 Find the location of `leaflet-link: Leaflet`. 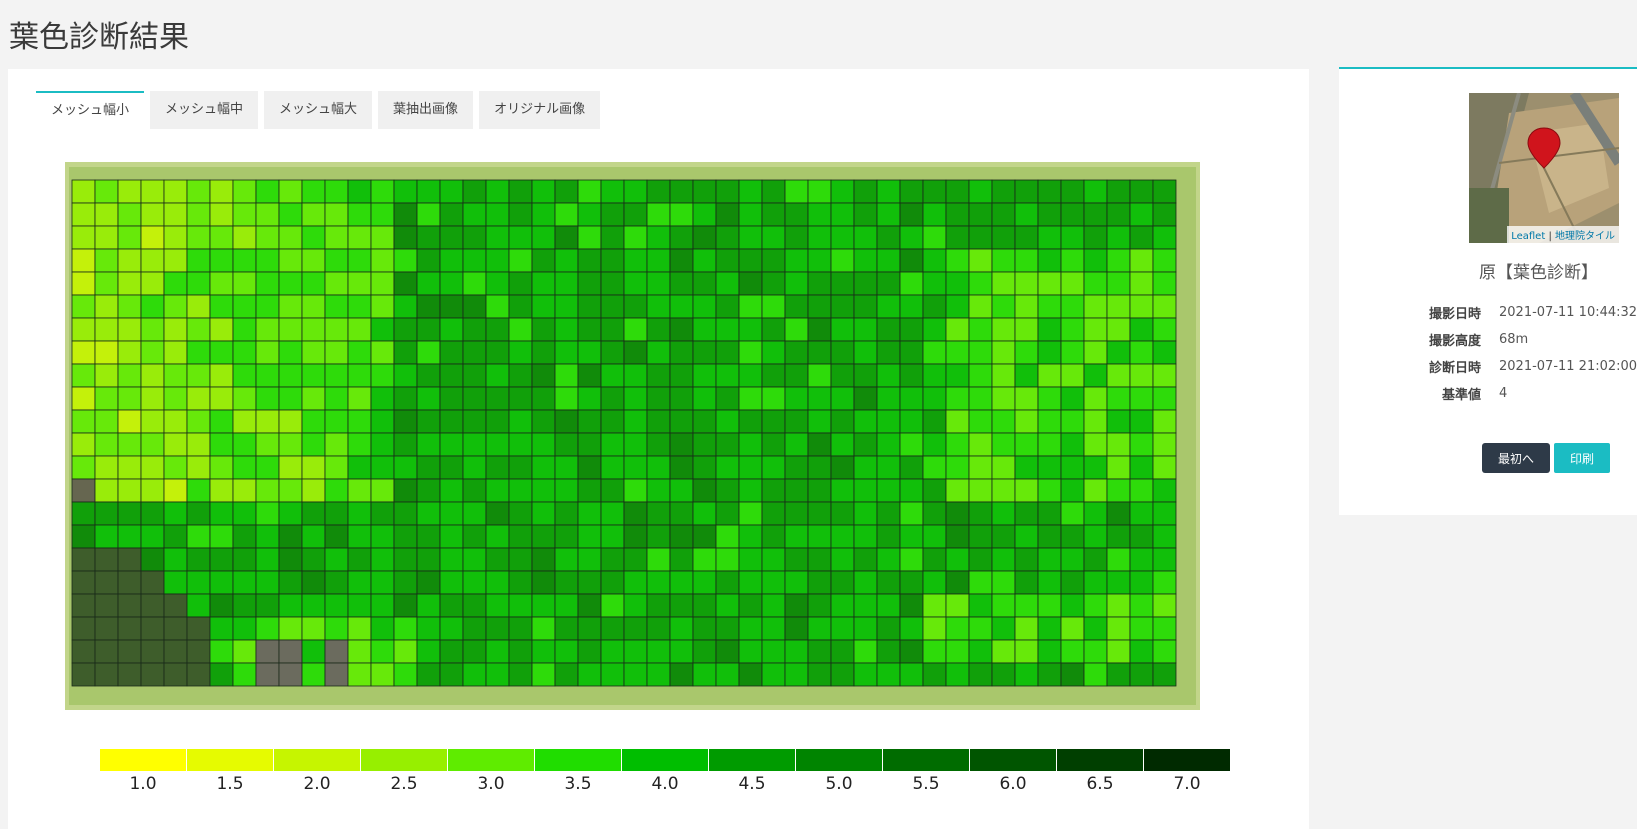

leaflet-link: Leaflet is located at coordinates (1528, 236).